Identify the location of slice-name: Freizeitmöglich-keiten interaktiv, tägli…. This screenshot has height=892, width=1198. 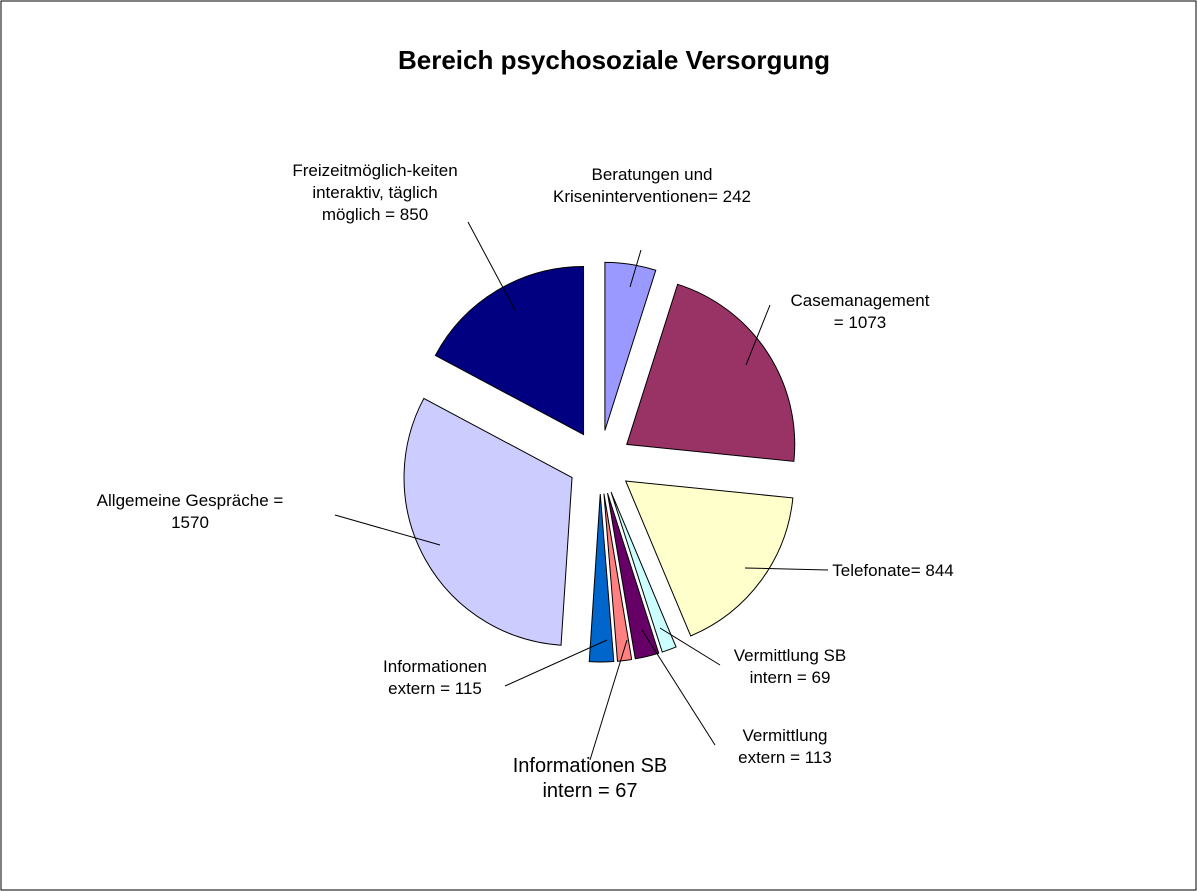
(375, 192).